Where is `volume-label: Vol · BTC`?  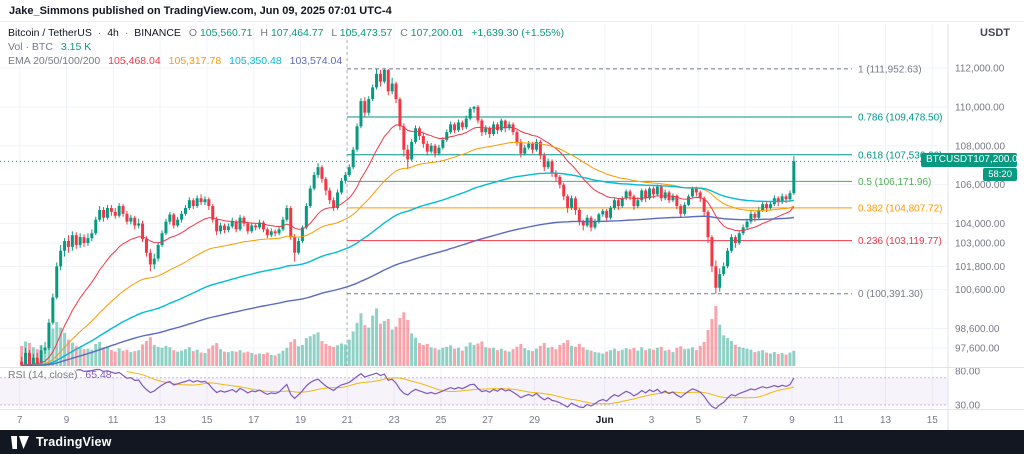 volume-label: Vol · BTC is located at coordinates (30, 47).